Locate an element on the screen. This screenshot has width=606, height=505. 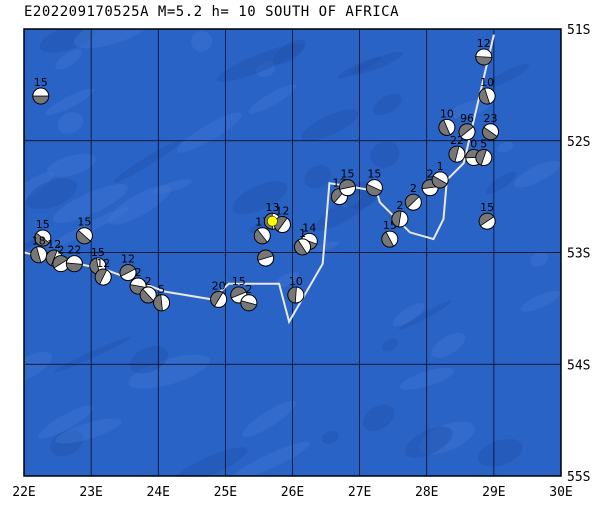
event-depth-label: 96 is located at coordinates (467, 118).